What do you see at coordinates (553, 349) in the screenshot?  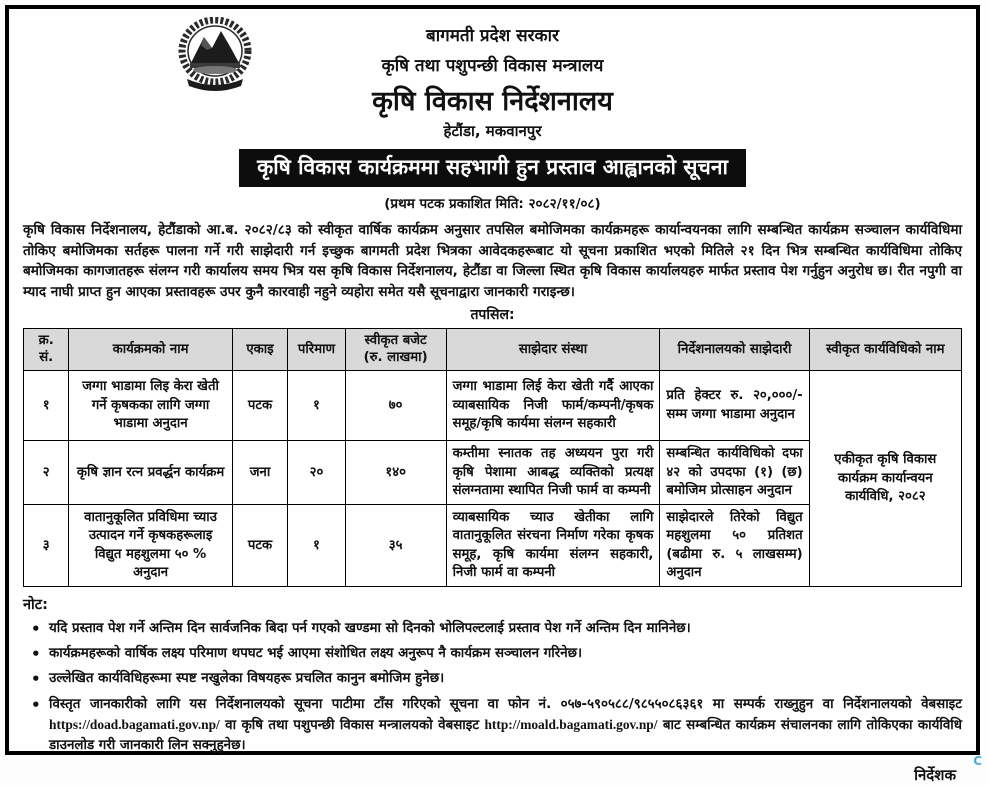 I see `header-partner-organization: साझेदार संस्था` at bounding box center [553, 349].